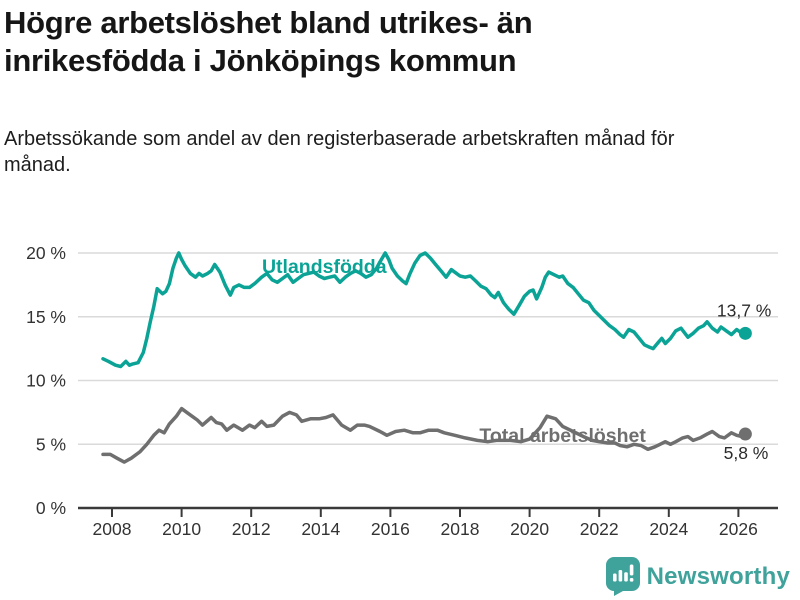 The height and width of the screenshot is (600, 800). What do you see at coordinates (745, 333) in the screenshot?
I see `series-end-dot-utlandsf-dda` at bounding box center [745, 333].